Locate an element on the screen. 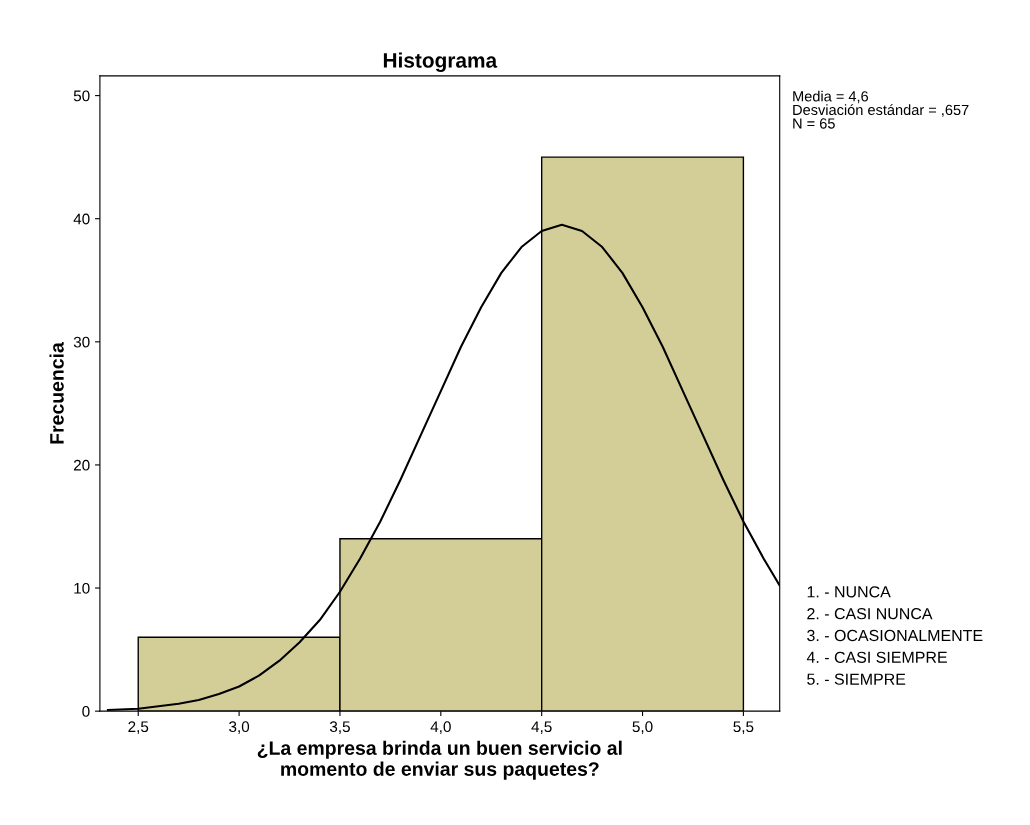 This screenshot has width=1030, height=825. chart-title: Histograma is located at coordinates (440, 62).